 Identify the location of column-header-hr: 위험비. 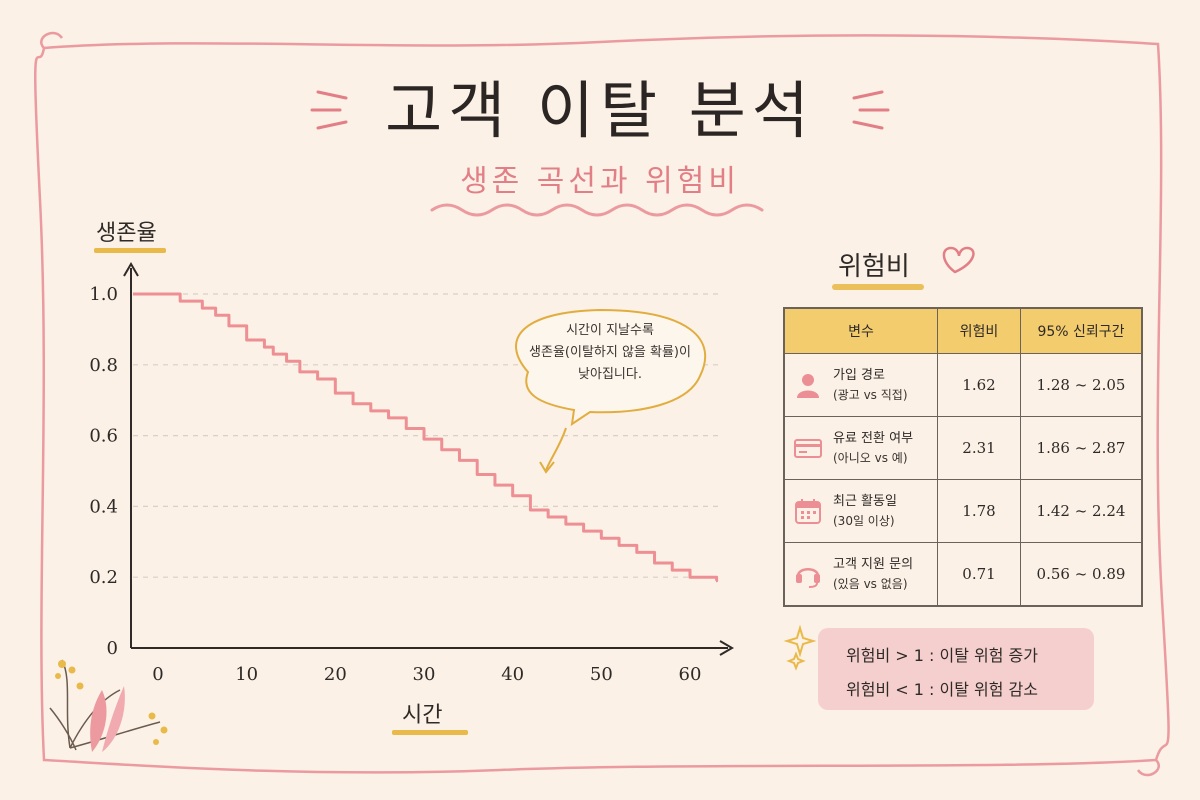
(979, 330).